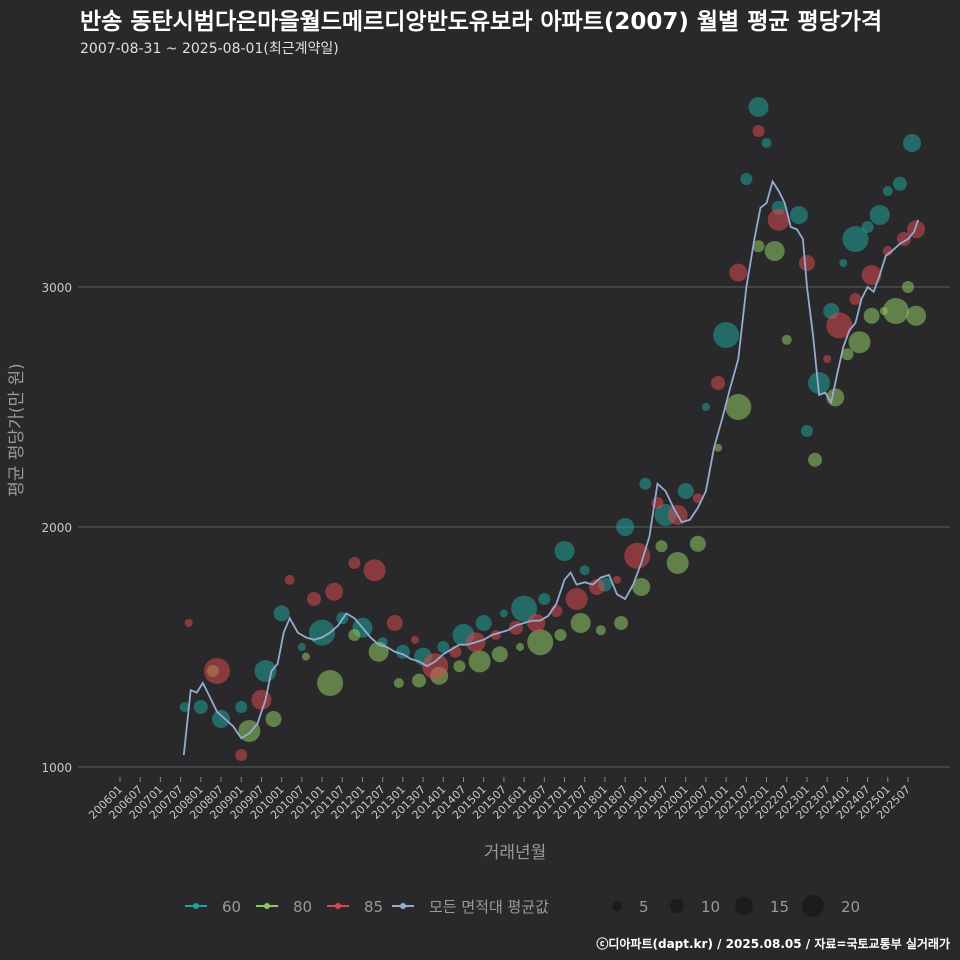 The image size is (960, 960). What do you see at coordinates (373, 907) in the screenshot?
I see `legend-label: 85` at bounding box center [373, 907].